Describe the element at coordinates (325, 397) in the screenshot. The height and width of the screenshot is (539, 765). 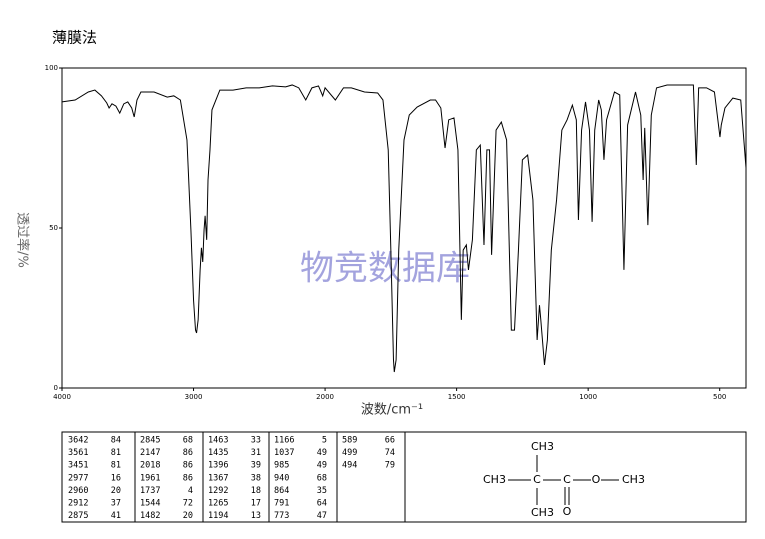
I see `x-tick-label: 2000` at that location.